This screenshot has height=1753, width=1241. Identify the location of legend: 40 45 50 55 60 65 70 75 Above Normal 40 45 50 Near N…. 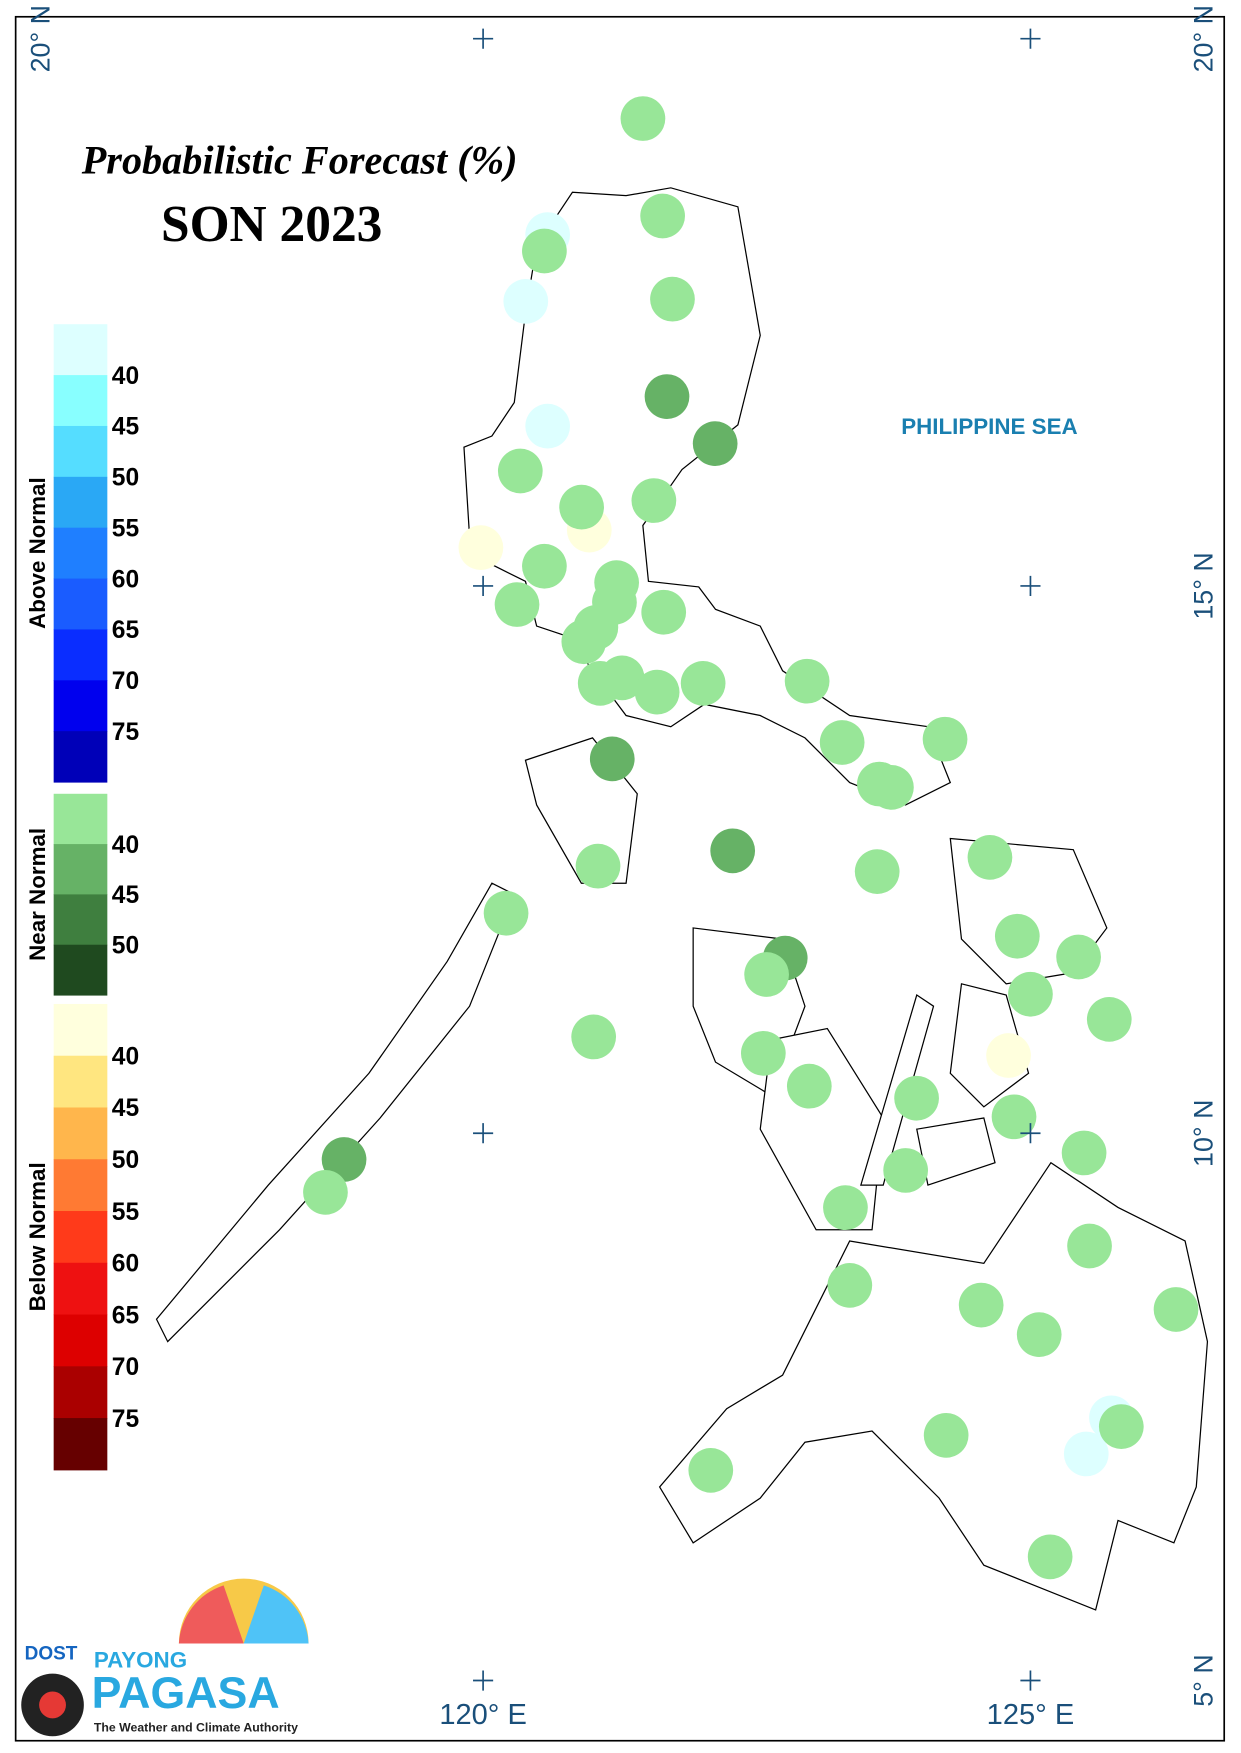
(82, 897).